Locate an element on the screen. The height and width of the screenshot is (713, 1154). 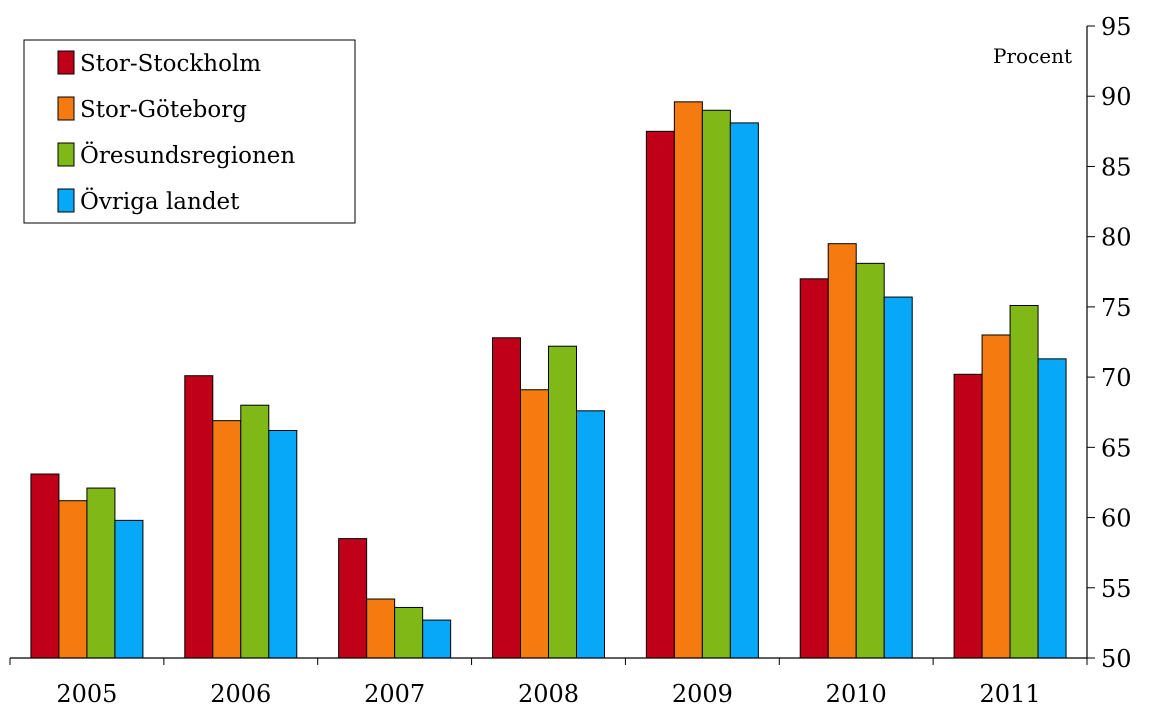
y-tick-label-50: 50 is located at coordinates (1116, 659).